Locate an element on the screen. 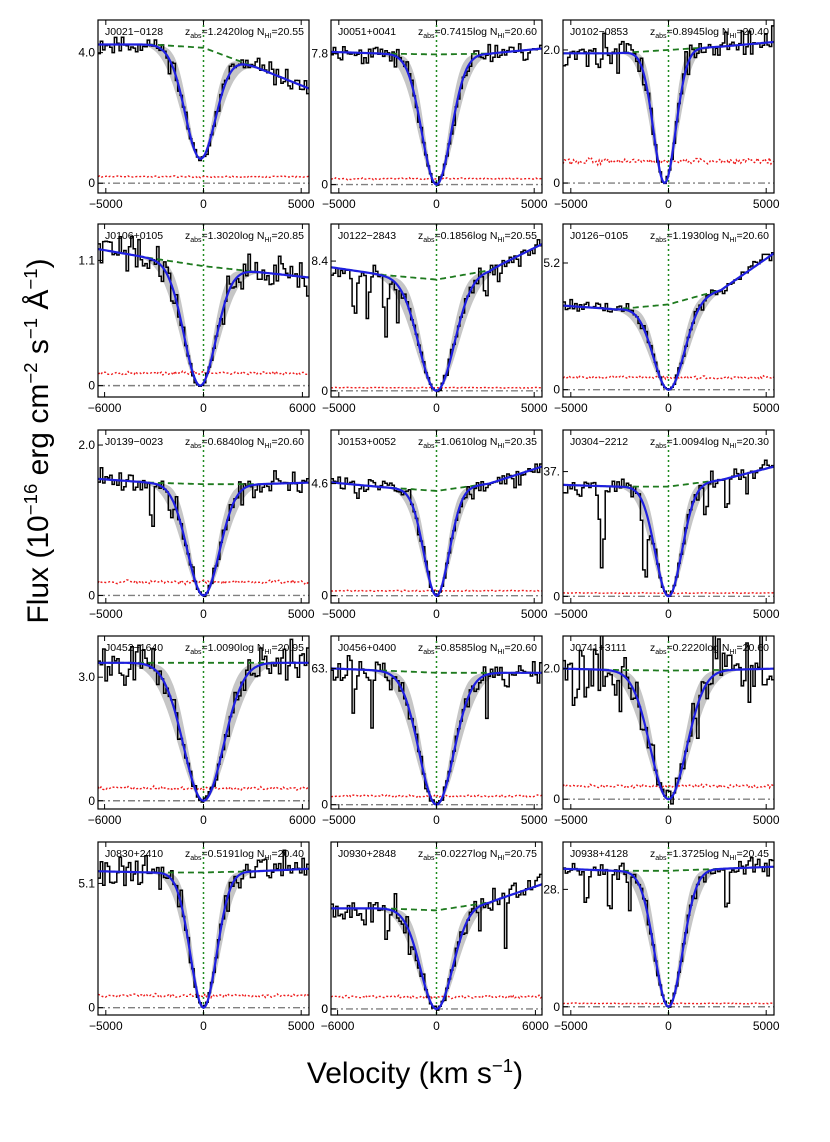 Image resolution: width=830 pixels, height=1142 pixels. x-axis-label: Velocity (km s−1) is located at coordinates (415, 1072).